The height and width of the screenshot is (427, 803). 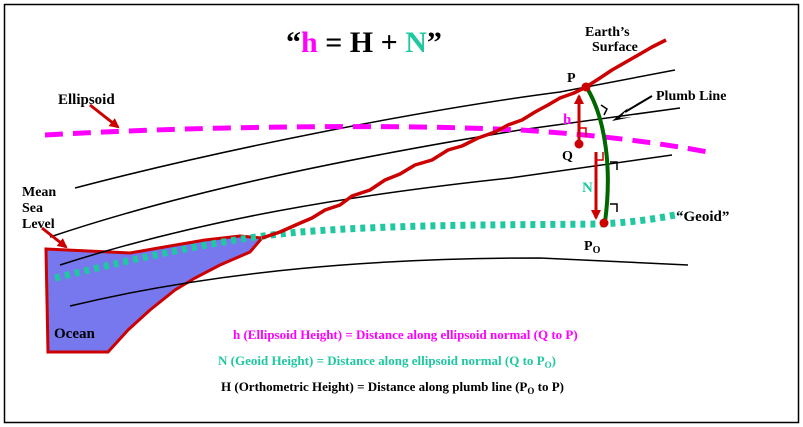 What do you see at coordinates (293, 42) in the screenshot?
I see `title-open-quote: “` at bounding box center [293, 42].